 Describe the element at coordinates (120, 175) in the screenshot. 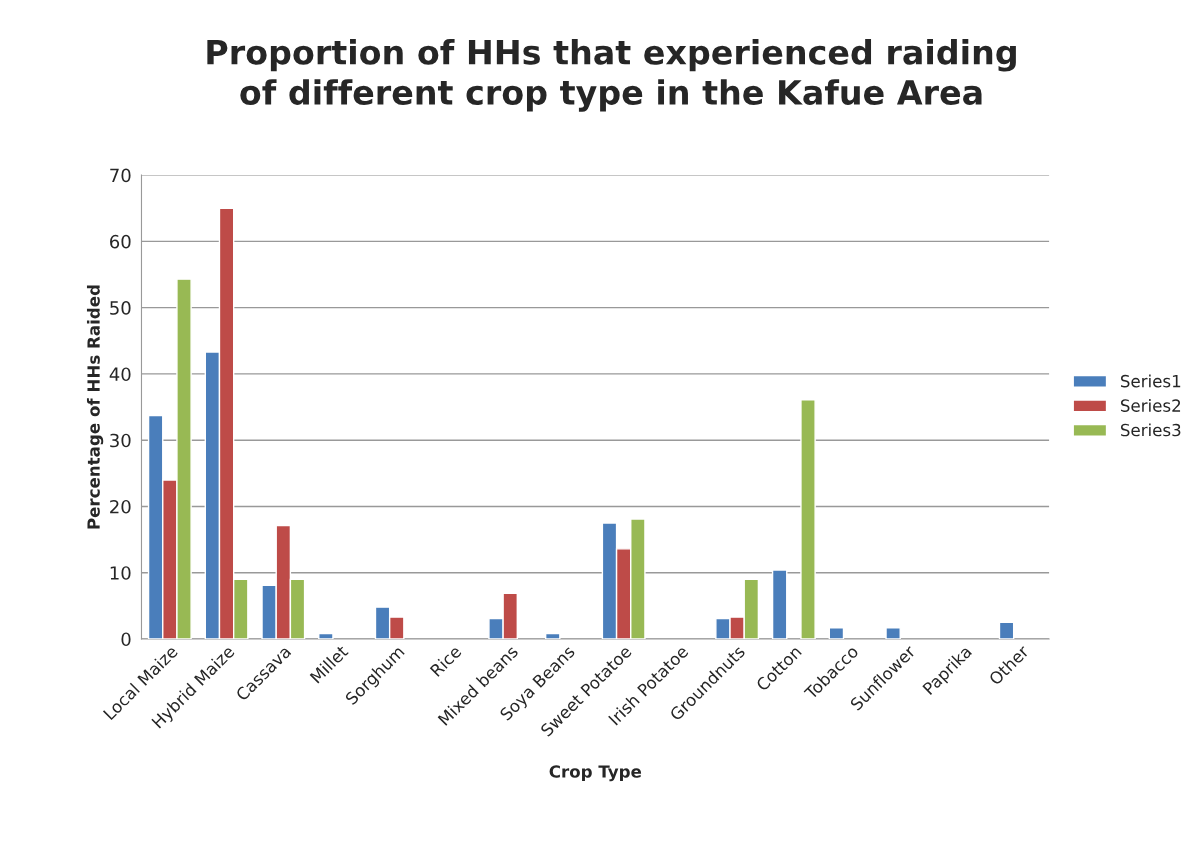

I see `y-tick-label: 70` at that location.